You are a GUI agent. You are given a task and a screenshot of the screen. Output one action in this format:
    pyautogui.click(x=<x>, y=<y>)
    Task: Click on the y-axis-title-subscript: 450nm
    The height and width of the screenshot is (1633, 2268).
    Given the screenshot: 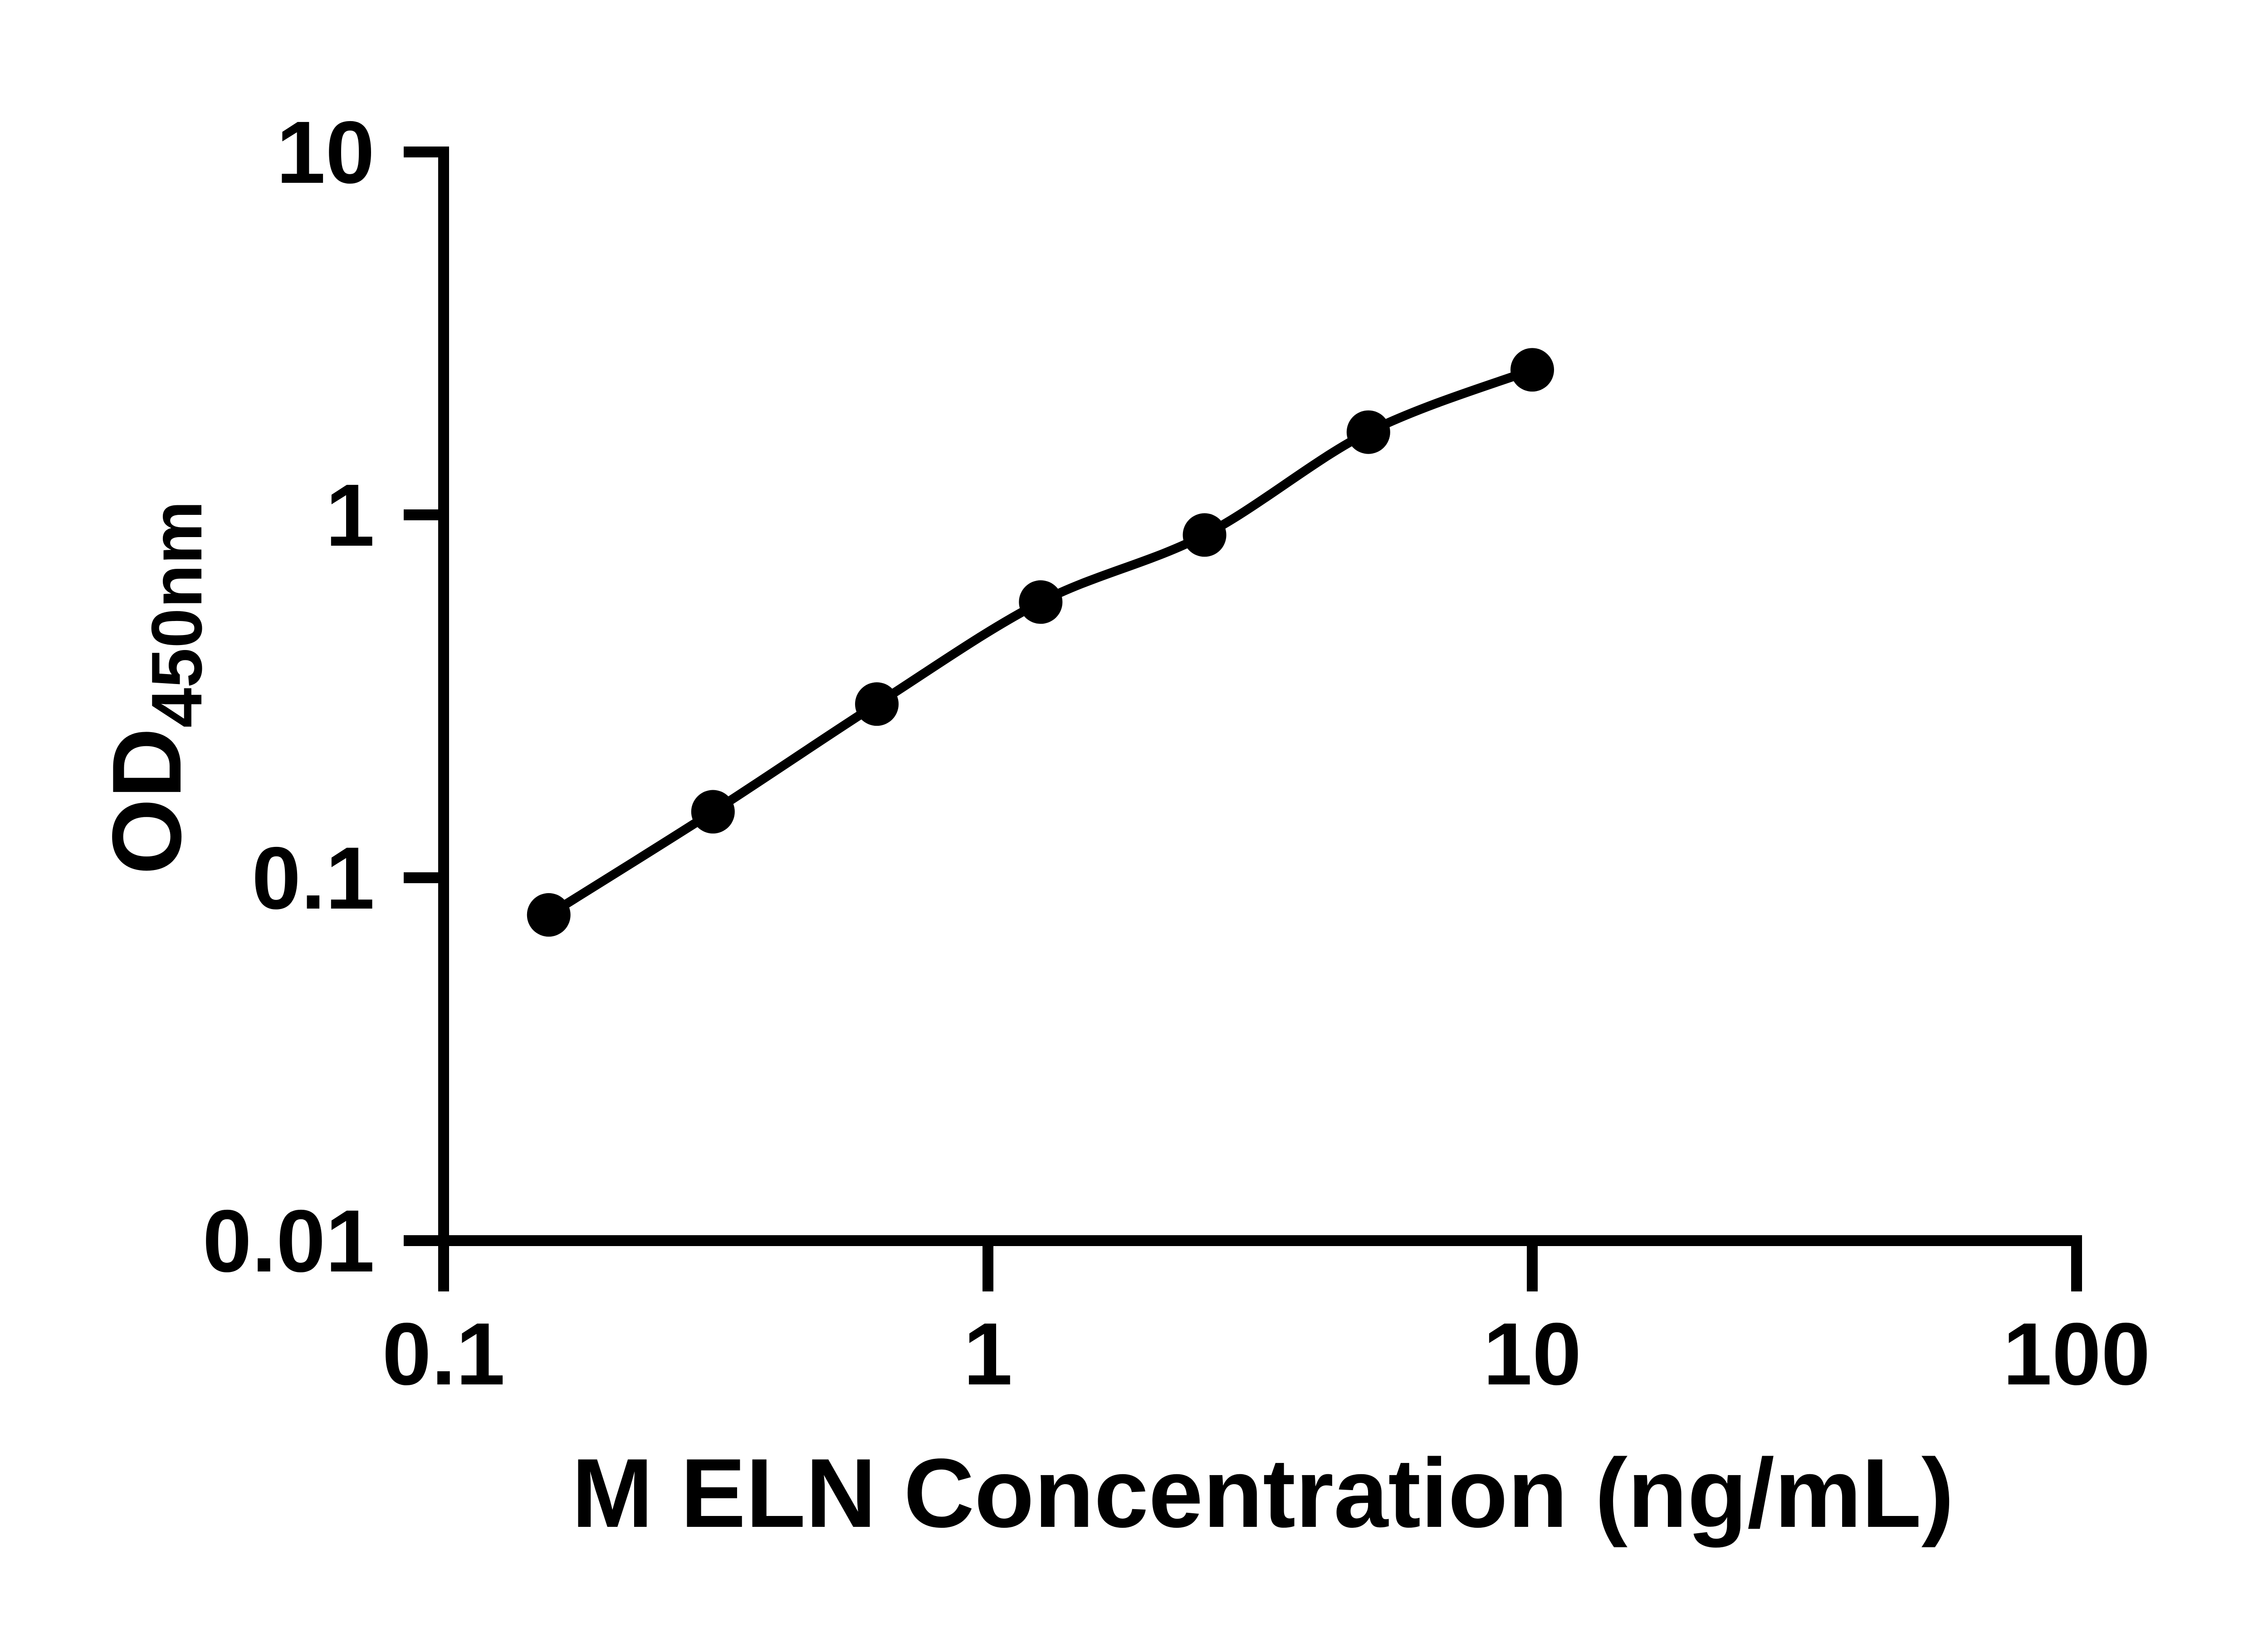 What is the action you would take?
    pyautogui.click(x=177, y=614)
    